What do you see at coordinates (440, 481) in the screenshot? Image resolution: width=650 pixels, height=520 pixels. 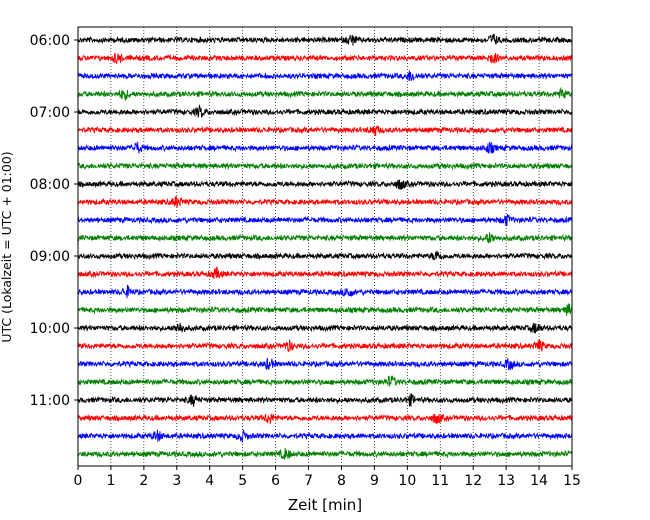 I see `x-tick-label: 11` at bounding box center [440, 481].